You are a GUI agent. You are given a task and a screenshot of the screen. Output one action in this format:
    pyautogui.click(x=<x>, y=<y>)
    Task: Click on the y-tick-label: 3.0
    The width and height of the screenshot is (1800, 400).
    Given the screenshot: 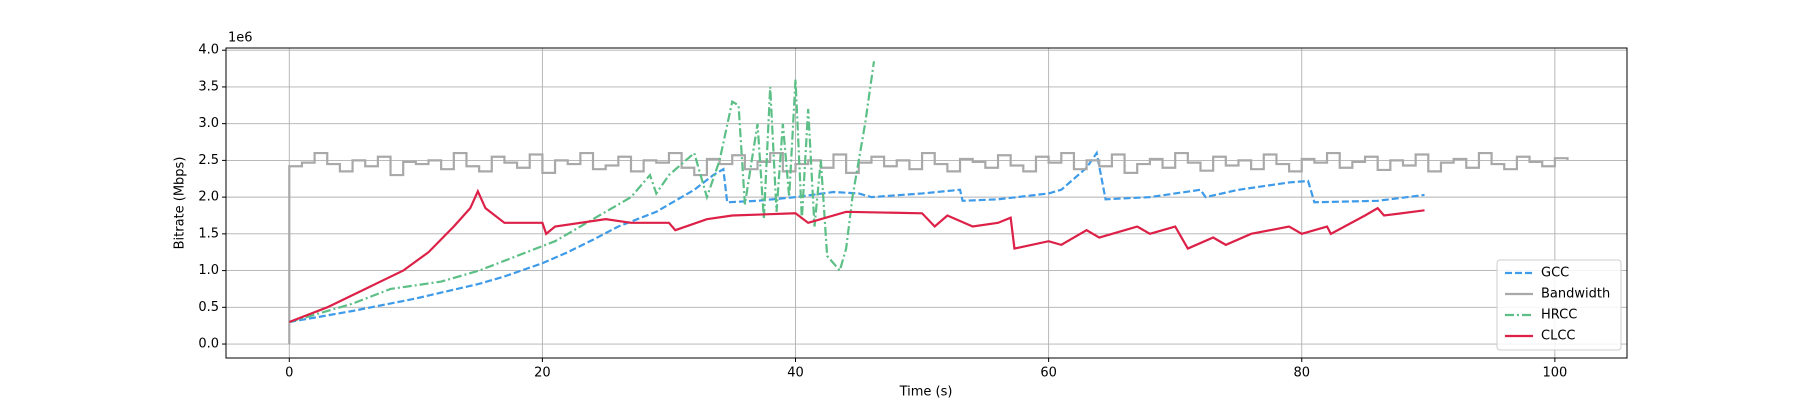 What is the action you would take?
    pyautogui.click(x=208, y=123)
    